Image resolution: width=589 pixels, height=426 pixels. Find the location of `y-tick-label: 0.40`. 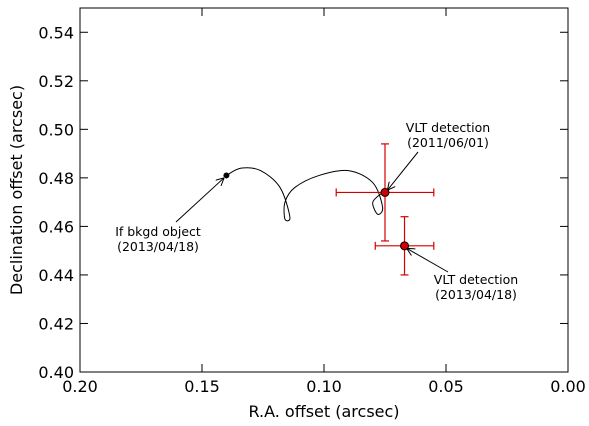

y-tick-label: 0.40 is located at coordinates (56, 372).